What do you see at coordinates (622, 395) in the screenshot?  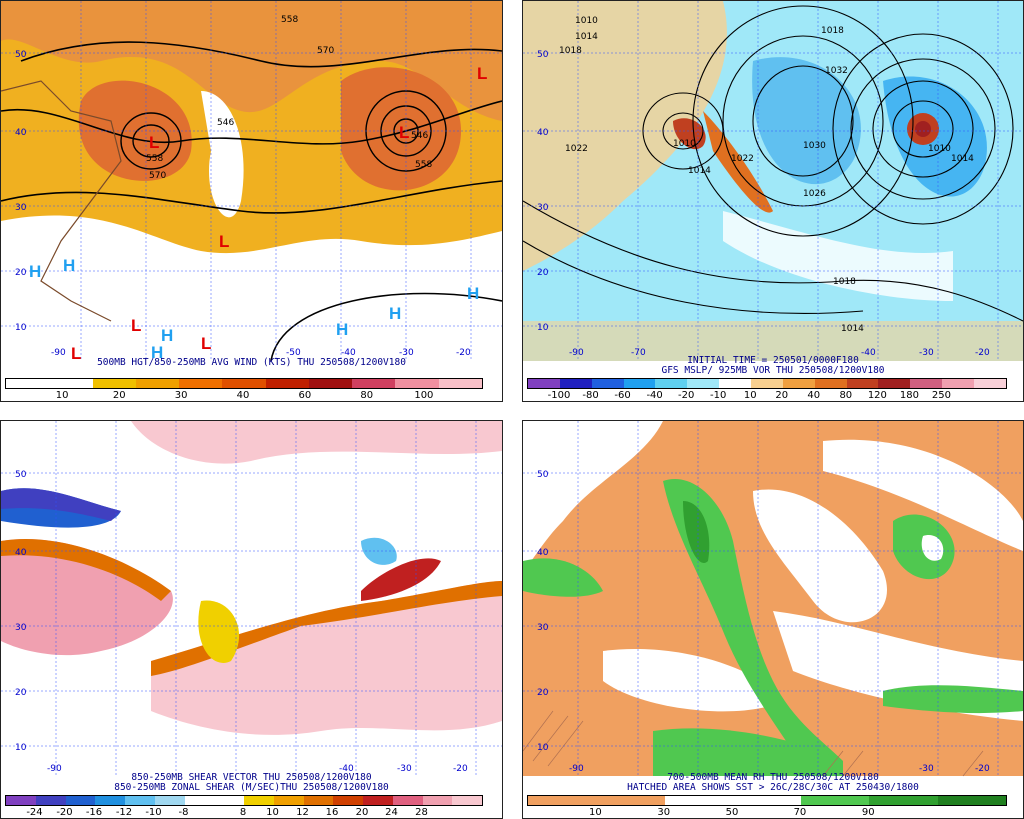 I see `colorbar-tick: -60` at bounding box center [622, 395].